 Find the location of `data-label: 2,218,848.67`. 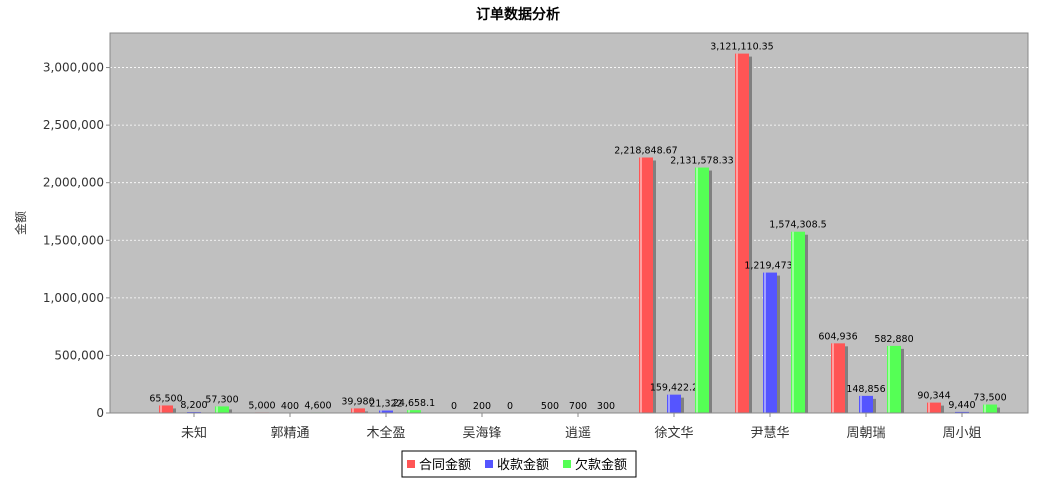

data-label: 2,218,848.67 is located at coordinates (645, 150).